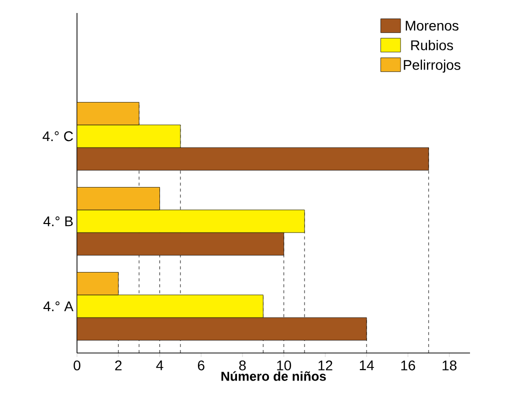  What do you see at coordinates (57, 136) in the screenshot?
I see `y-tick-label: 4.° C` at bounding box center [57, 136].